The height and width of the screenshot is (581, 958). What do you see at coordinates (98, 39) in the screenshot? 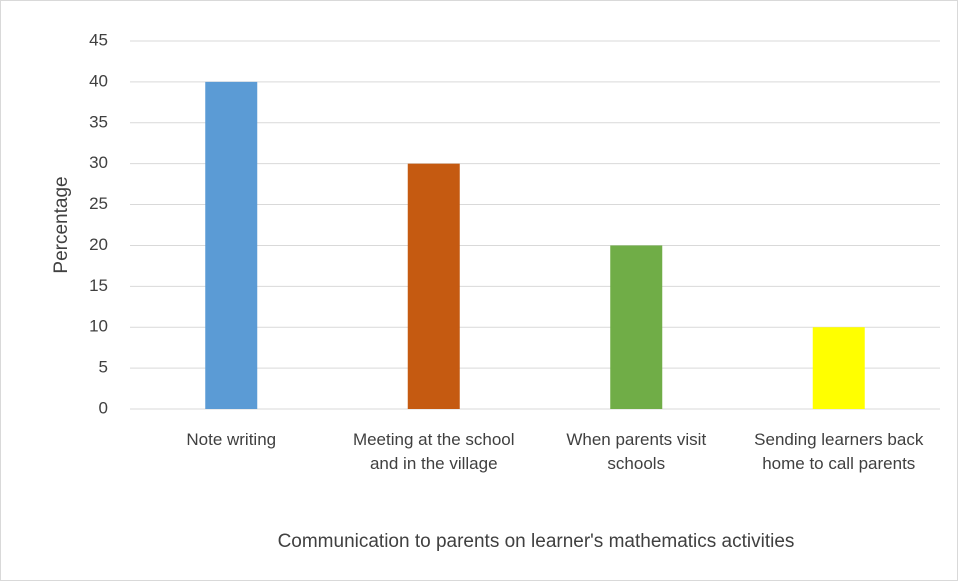
I see `y-tick-label: 45` at bounding box center [98, 39].